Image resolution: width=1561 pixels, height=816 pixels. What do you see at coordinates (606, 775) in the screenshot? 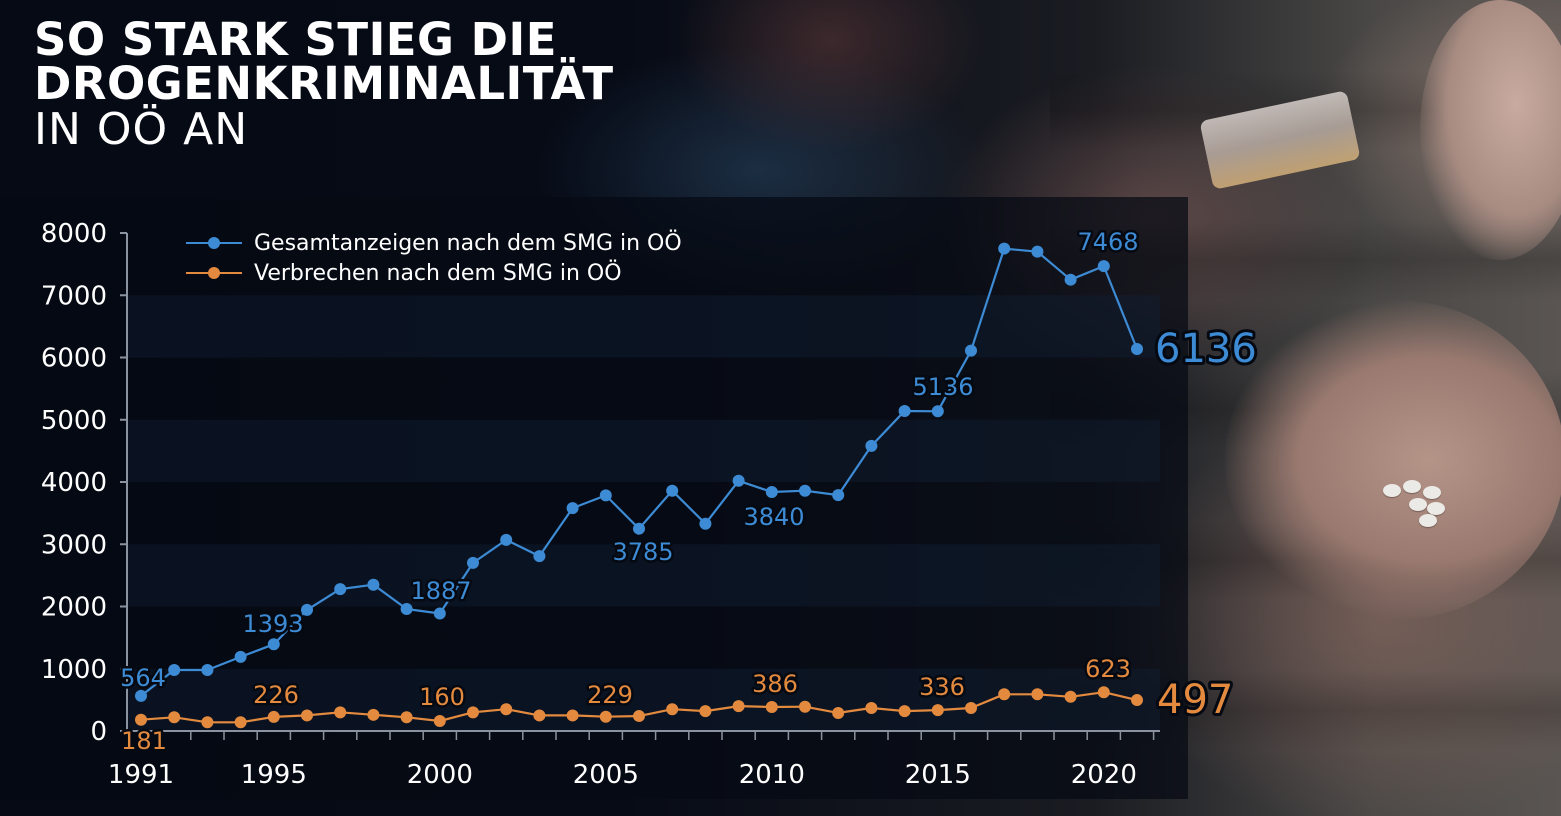
I see `x-tick-label: 2005` at bounding box center [606, 775].